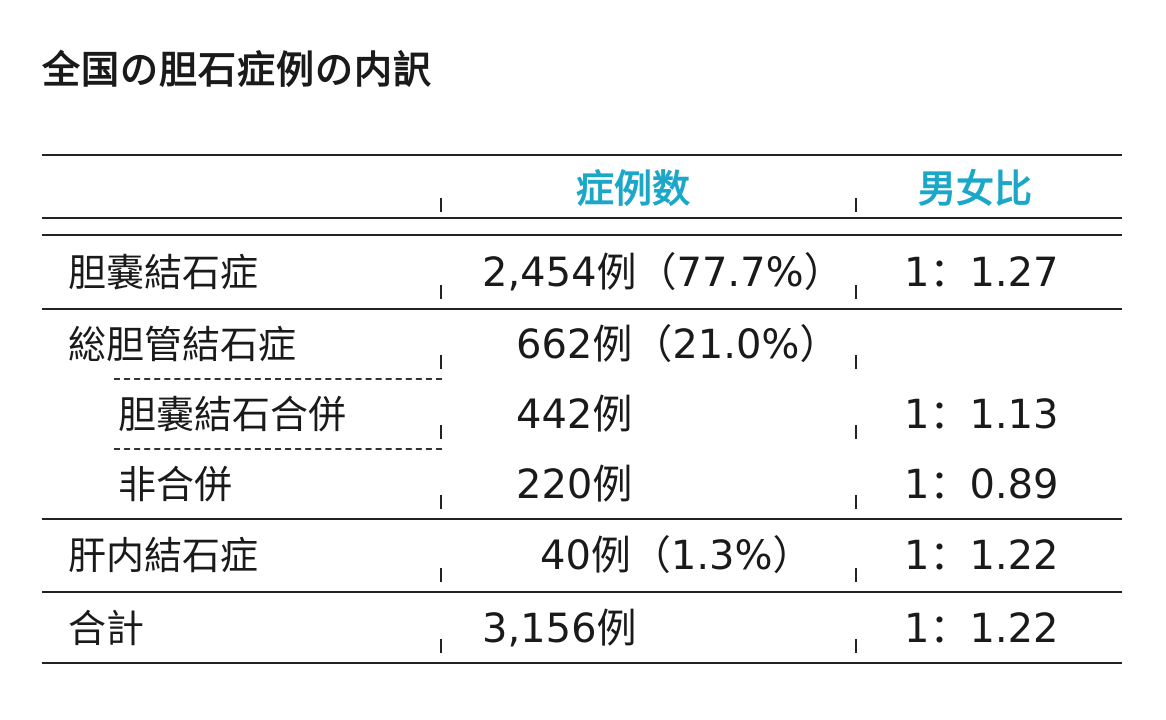 The width and height of the screenshot is (1166, 720). What do you see at coordinates (163, 556) in the screenshot?
I see `row-label: 肝内結石症` at bounding box center [163, 556].